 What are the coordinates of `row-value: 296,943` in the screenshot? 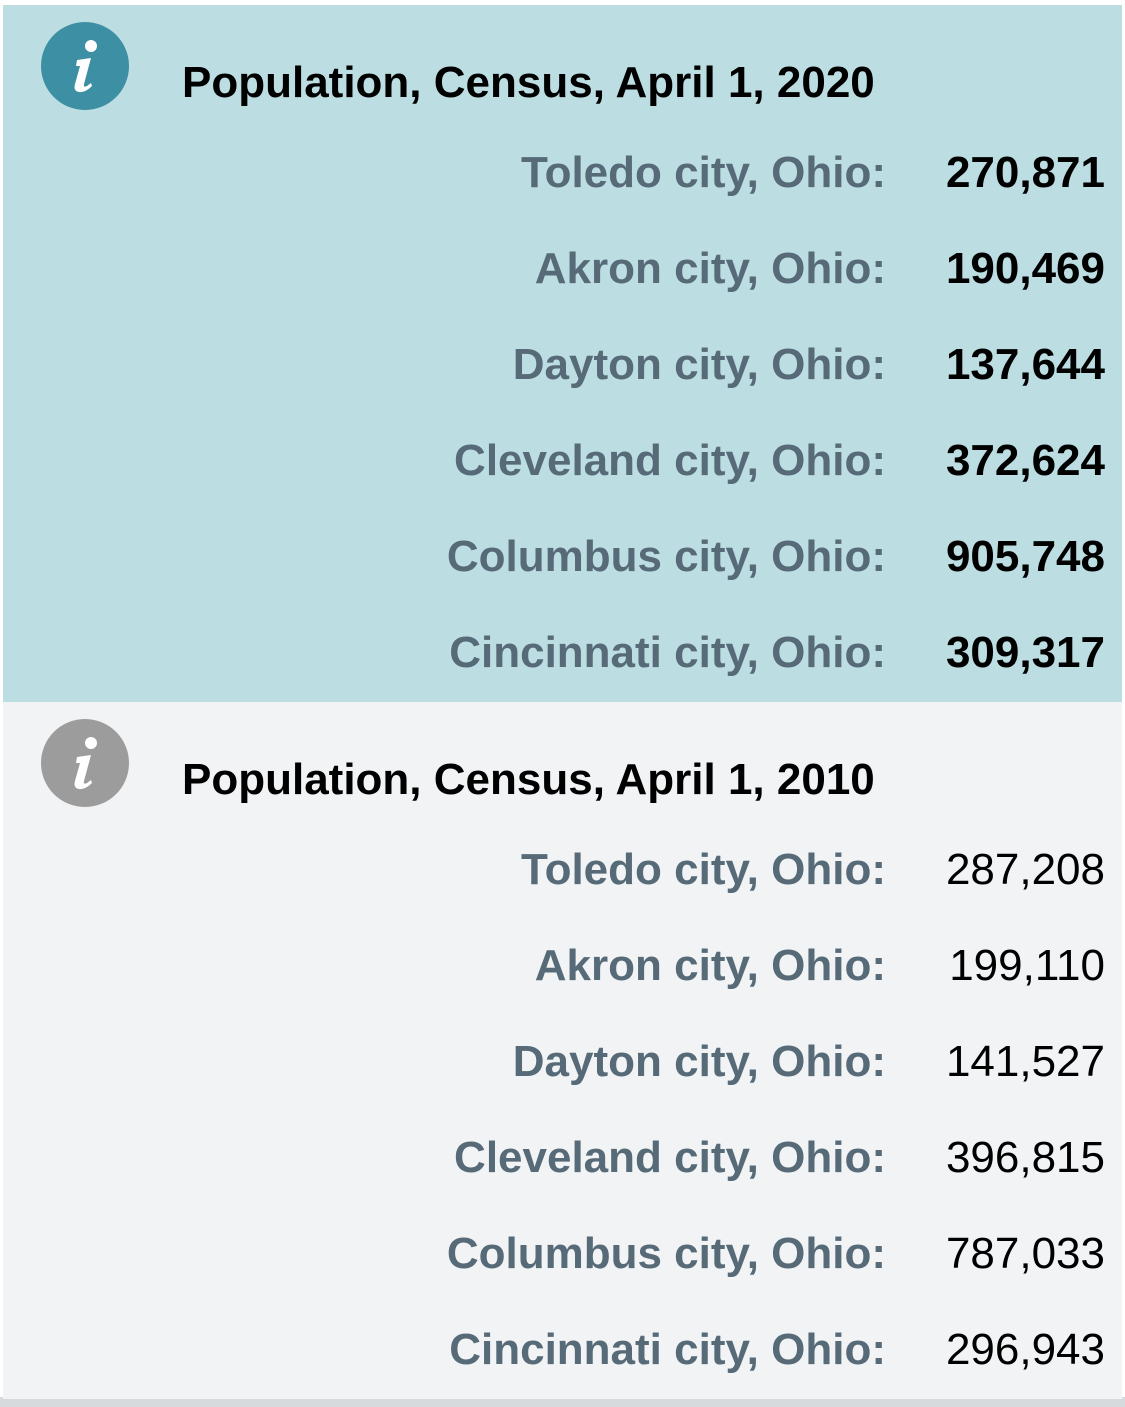 It's located at (1025, 1349).